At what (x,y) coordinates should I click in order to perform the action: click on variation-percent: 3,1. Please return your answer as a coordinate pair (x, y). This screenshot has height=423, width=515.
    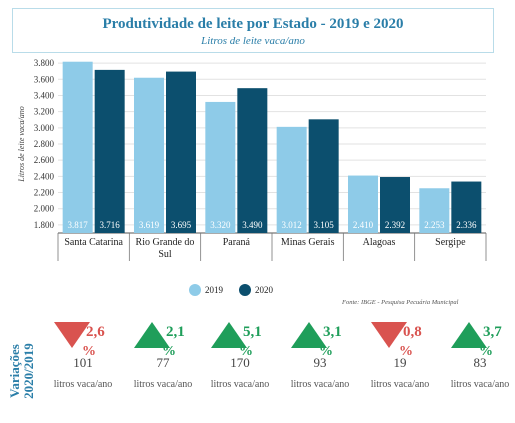
    Looking at the image, I should click on (332, 332).